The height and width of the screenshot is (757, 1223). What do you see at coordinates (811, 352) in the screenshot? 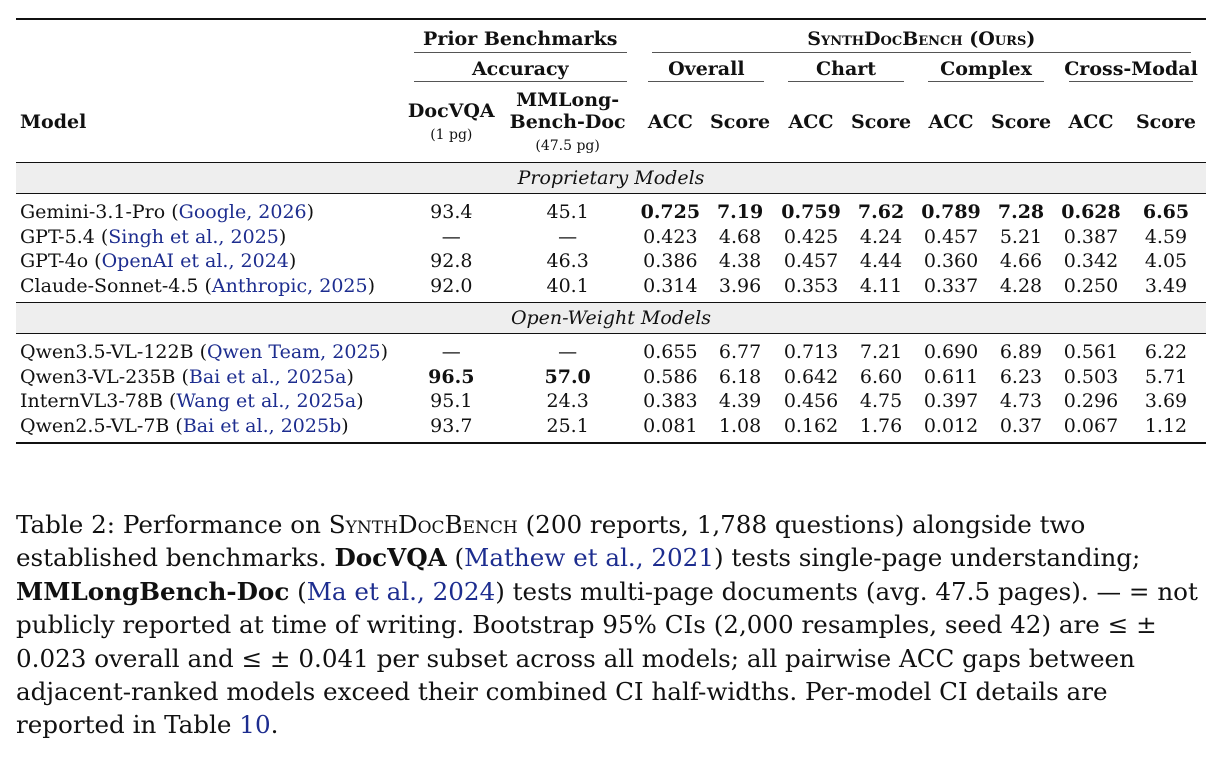
I see `chart-acc-cell: 0.713` at bounding box center [811, 352].